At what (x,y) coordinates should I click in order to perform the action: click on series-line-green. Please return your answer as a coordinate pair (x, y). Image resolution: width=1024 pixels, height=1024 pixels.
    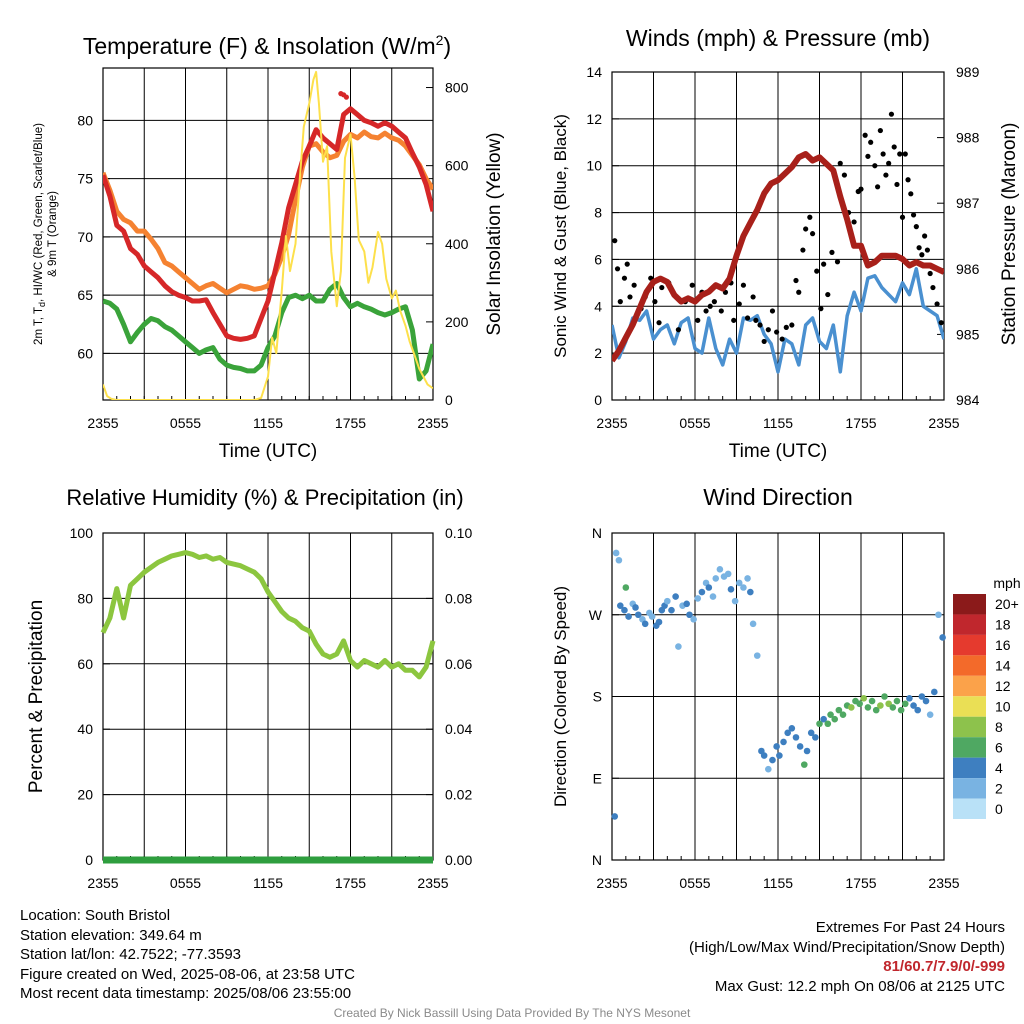
    Looking at the image, I should click on (268, 331).